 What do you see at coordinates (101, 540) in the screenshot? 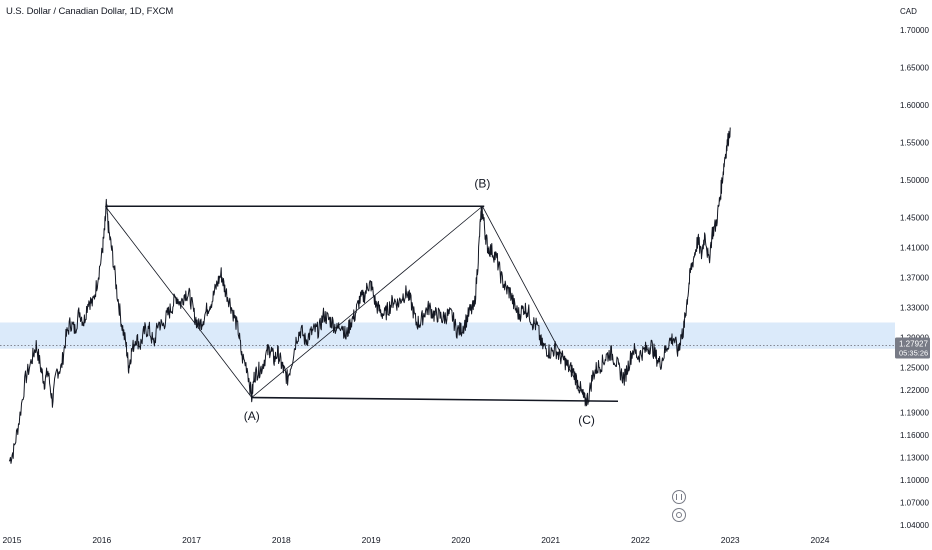
I see `x-tick-label: 2016` at bounding box center [101, 540].